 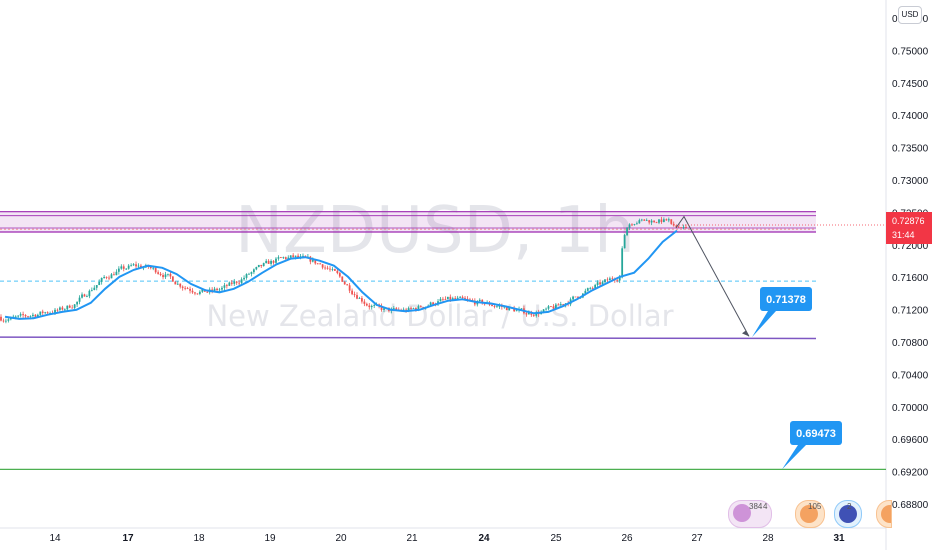 I want to click on time-axis: 14 17 18 19 20 21 24 25 26 27 28 31, so click(x=447, y=538).